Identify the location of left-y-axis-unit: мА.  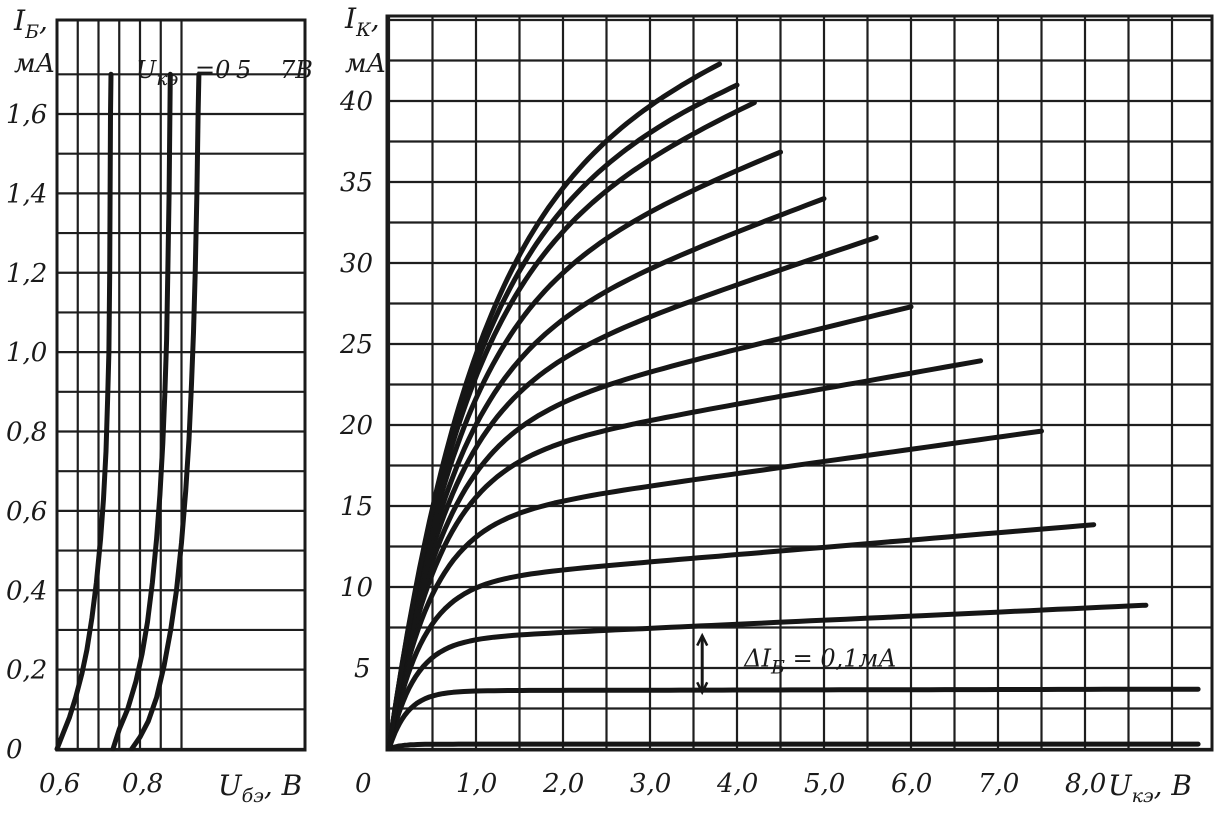
(34, 64).